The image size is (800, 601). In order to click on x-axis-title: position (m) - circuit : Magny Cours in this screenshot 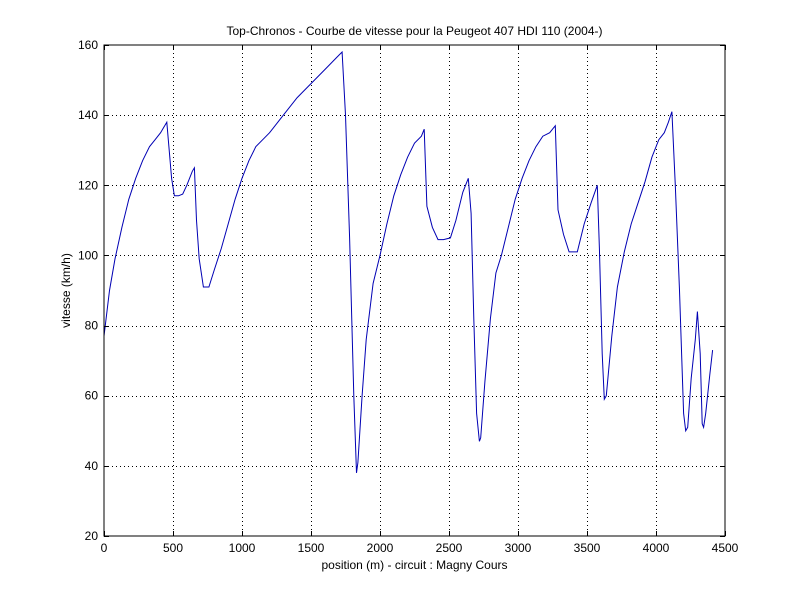, I will do `click(414, 565)`.